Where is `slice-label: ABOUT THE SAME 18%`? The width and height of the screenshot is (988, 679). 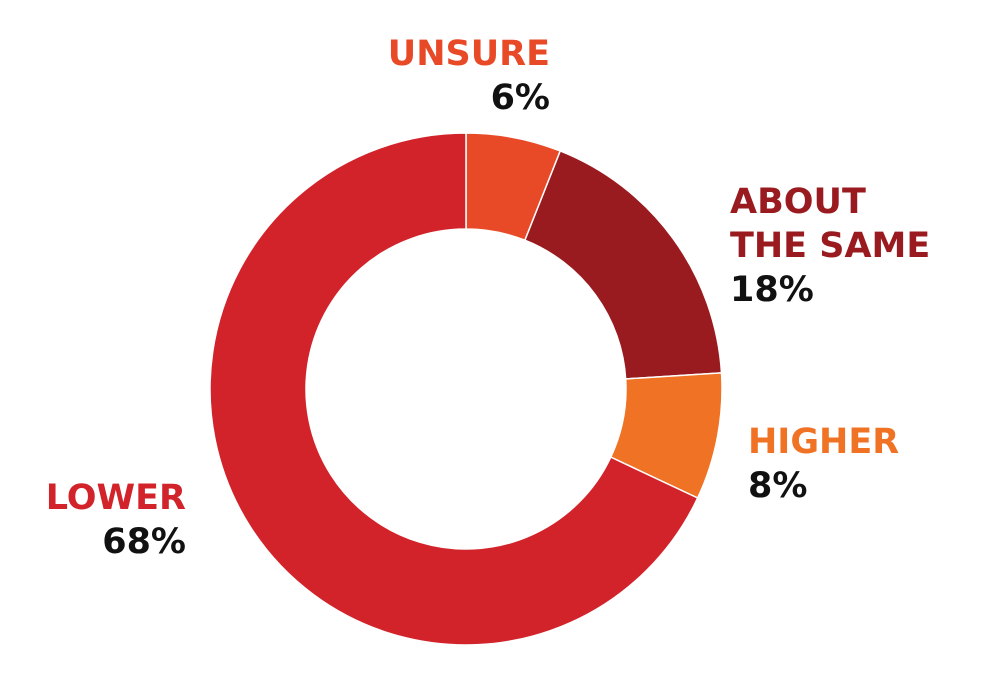 slice-label: ABOUT THE SAME 18% is located at coordinates (840, 246).